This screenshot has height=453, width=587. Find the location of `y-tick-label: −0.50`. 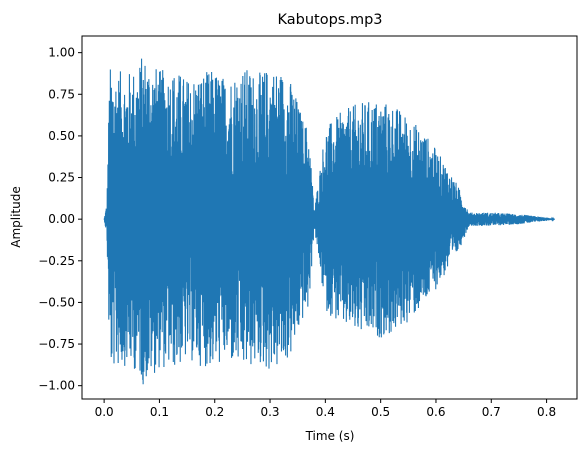

y-tick-label: −0.50 is located at coordinates (56, 302).